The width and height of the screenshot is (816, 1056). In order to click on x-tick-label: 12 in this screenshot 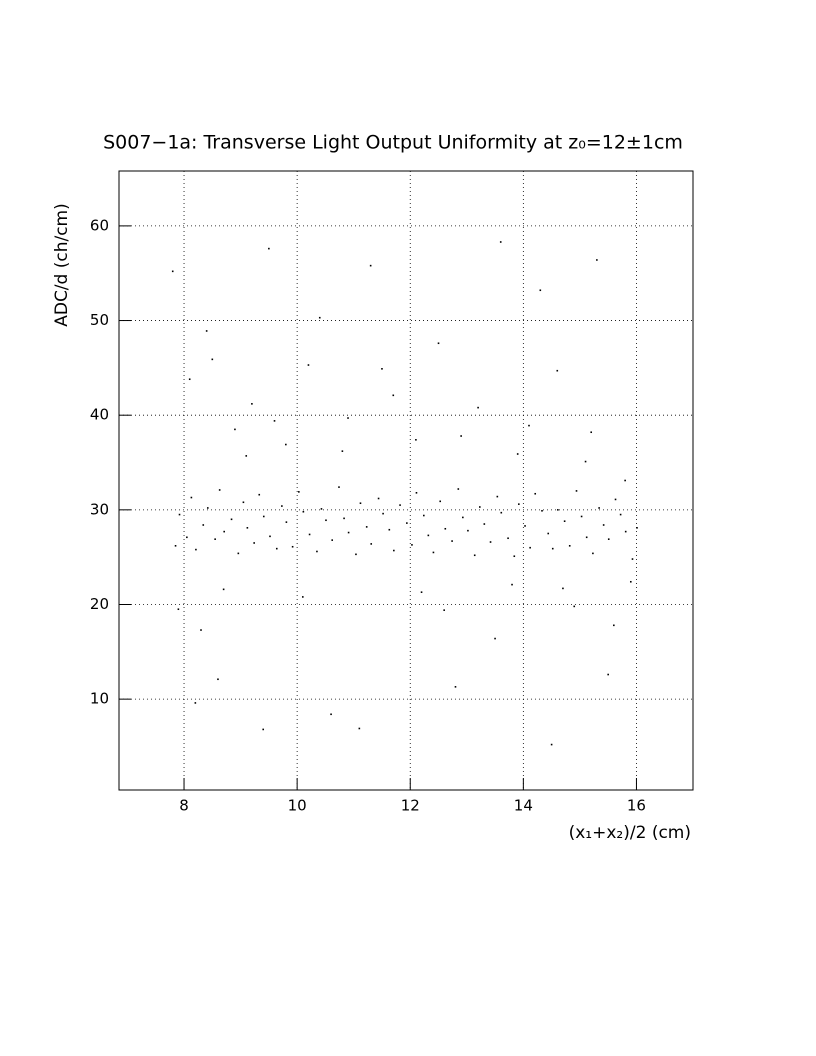, I will do `click(410, 806)`.